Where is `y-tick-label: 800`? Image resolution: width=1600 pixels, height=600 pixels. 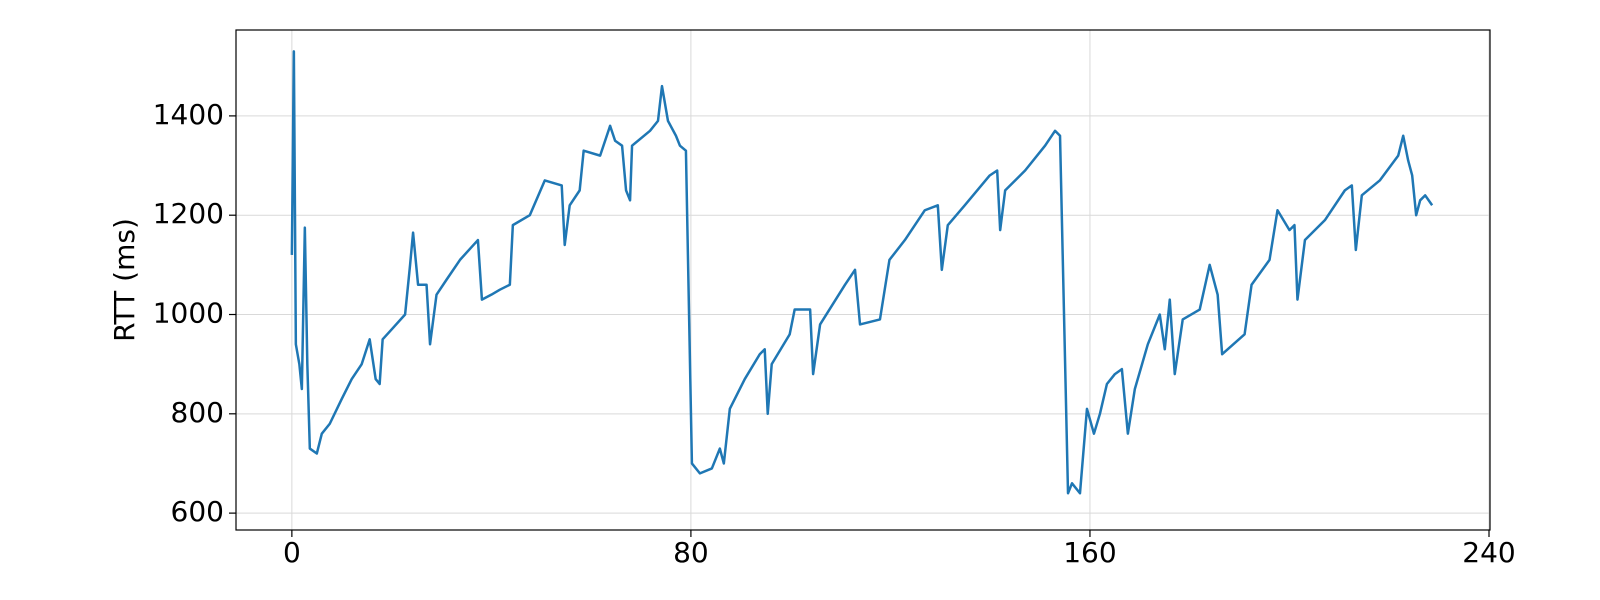 y-tick-label: 800 is located at coordinates (197, 412).